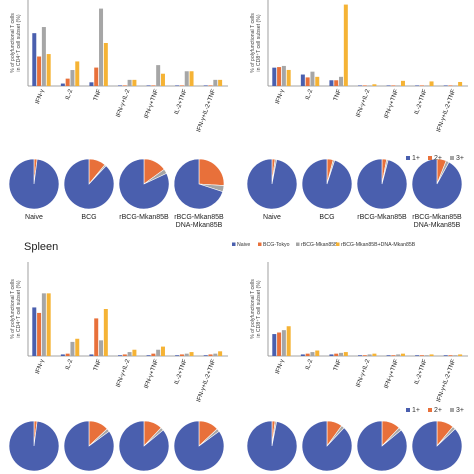 Image resolution: width=474 pixels, height=474 pixels. What do you see at coordinates (69, 364) in the screenshot?
I see `x-tick-label: IL-2` at bounding box center [69, 364].